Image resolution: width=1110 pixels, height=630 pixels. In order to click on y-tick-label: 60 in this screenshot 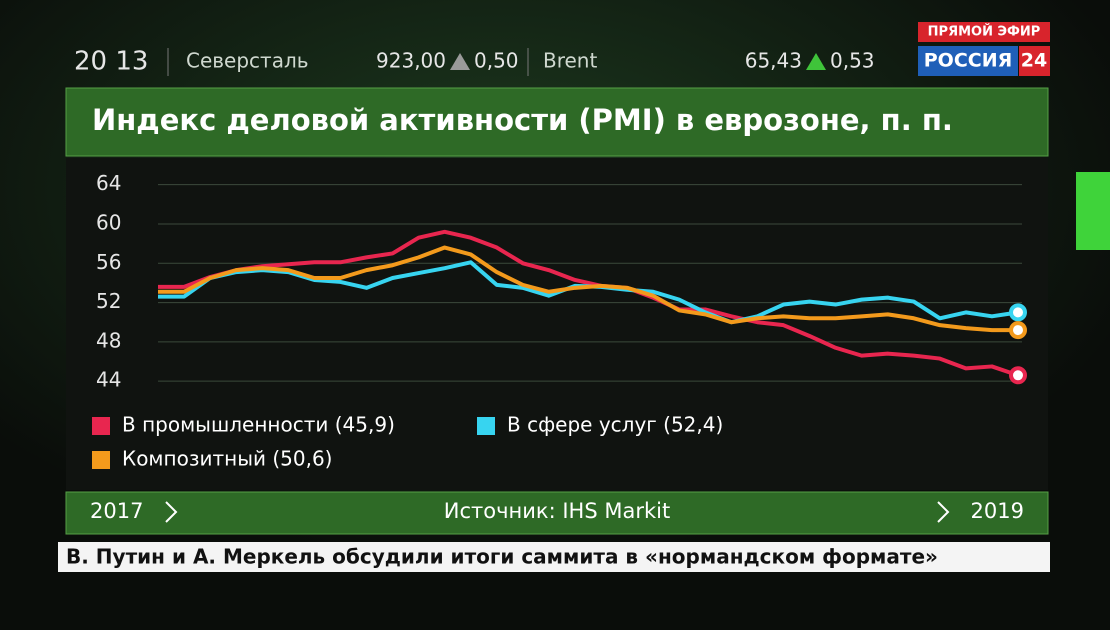, I will do `click(108, 222)`.